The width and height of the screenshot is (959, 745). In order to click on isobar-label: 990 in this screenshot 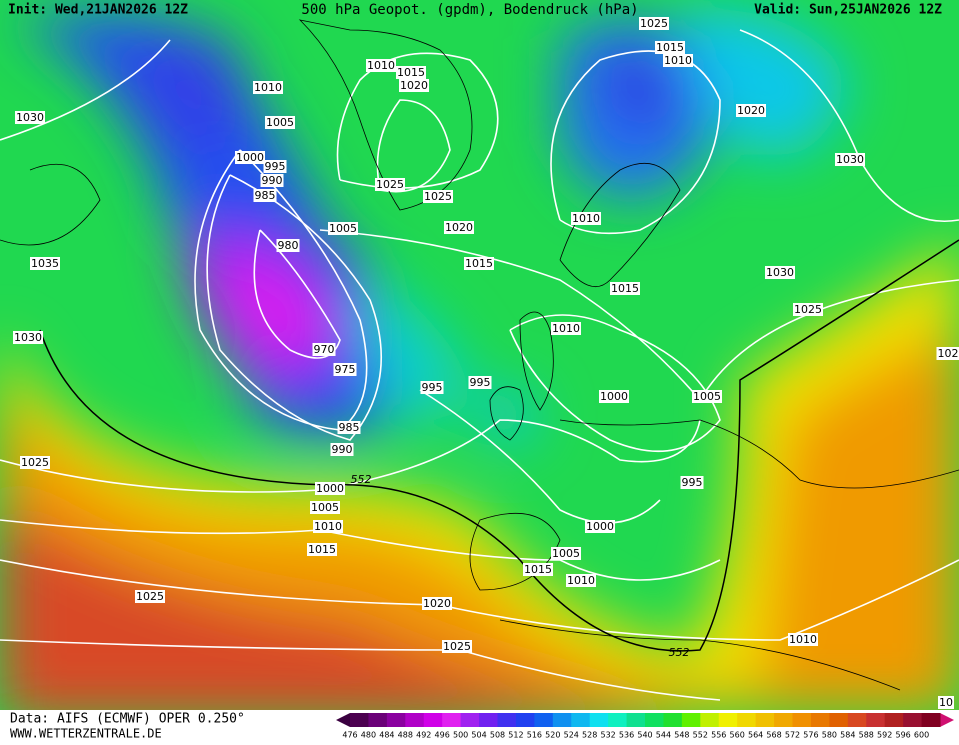, I will do `click(272, 180)`.